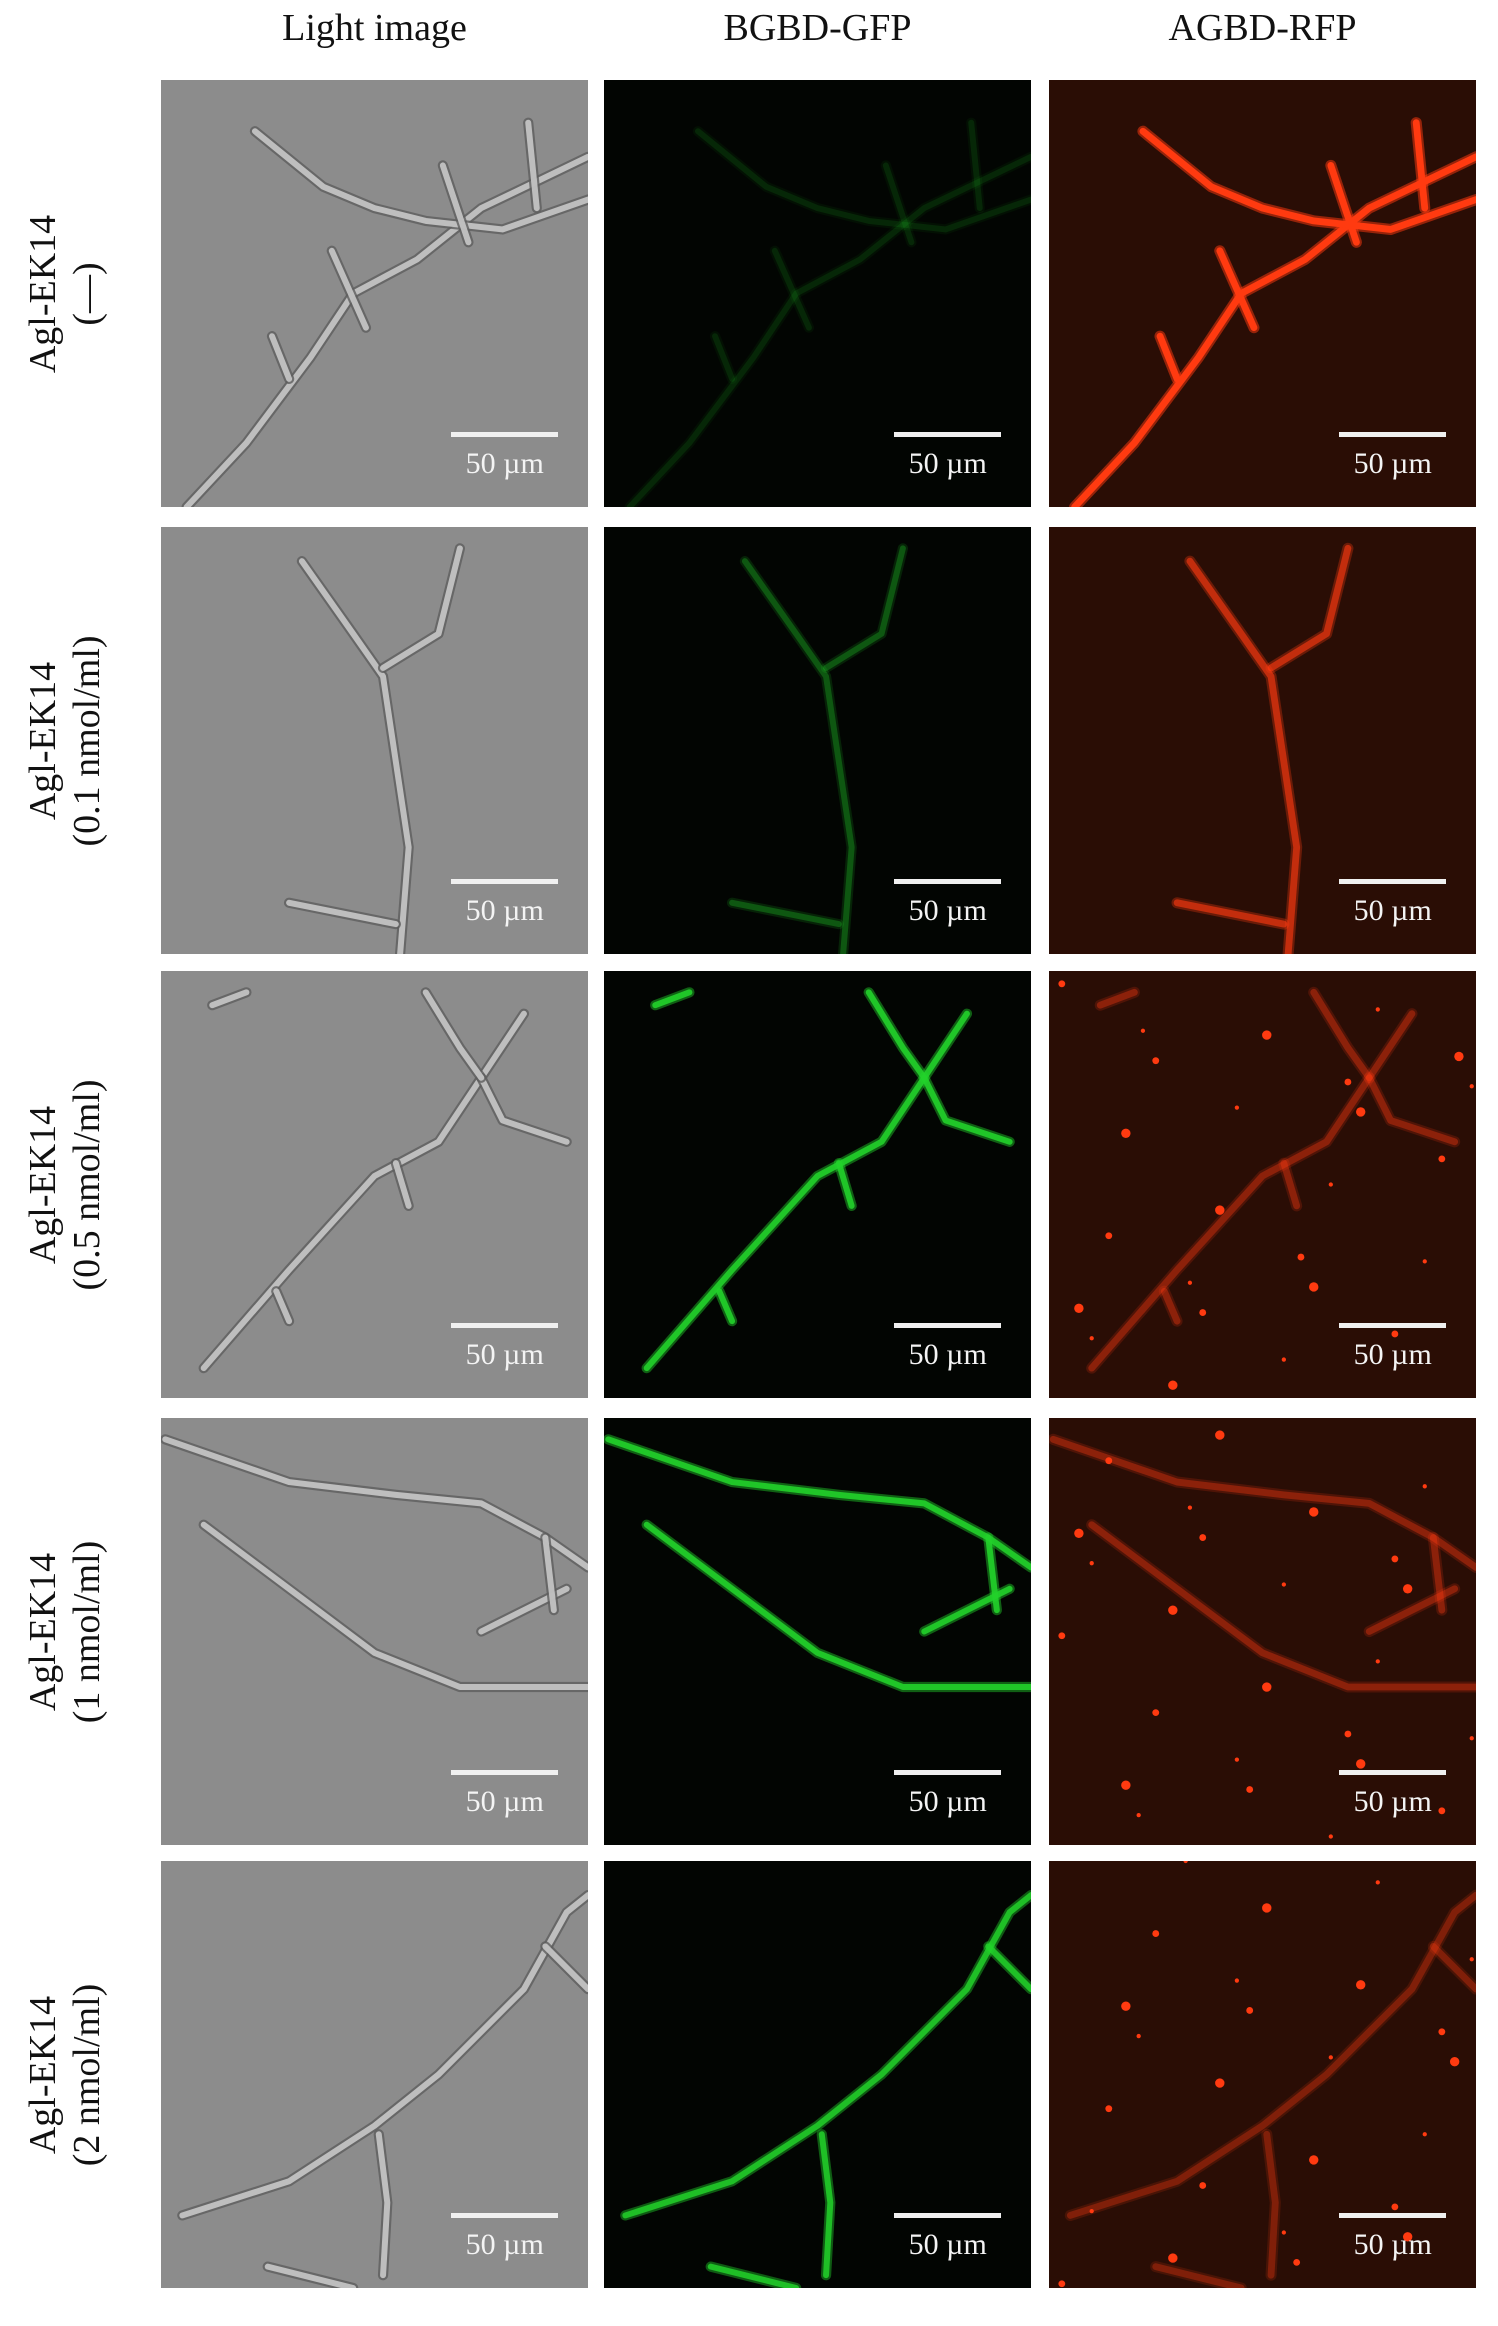 The width and height of the screenshot is (1498, 2326). Describe the element at coordinates (65, 740) in the screenshot. I see `row-label: Agl-EK14 (0.1 nmol/ml)` at that location.